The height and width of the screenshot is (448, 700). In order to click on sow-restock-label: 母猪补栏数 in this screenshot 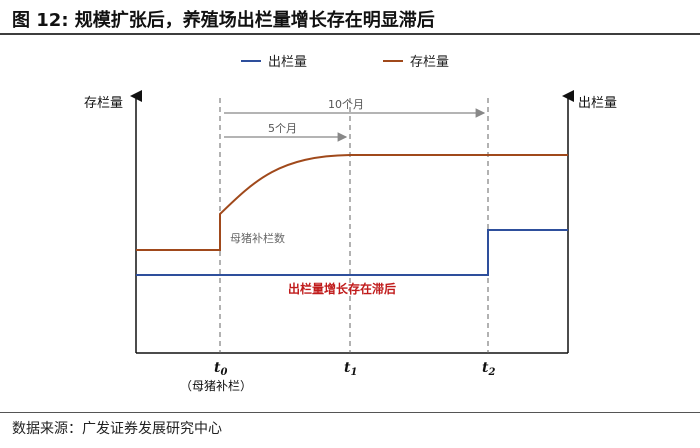, I will do `click(257, 238)`.